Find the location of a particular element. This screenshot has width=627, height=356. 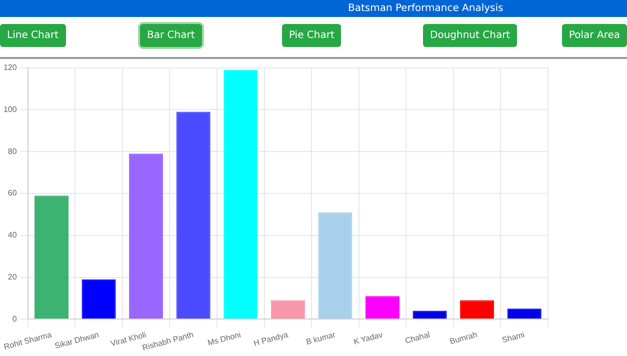

text: Bar Chart is located at coordinates (171, 35).